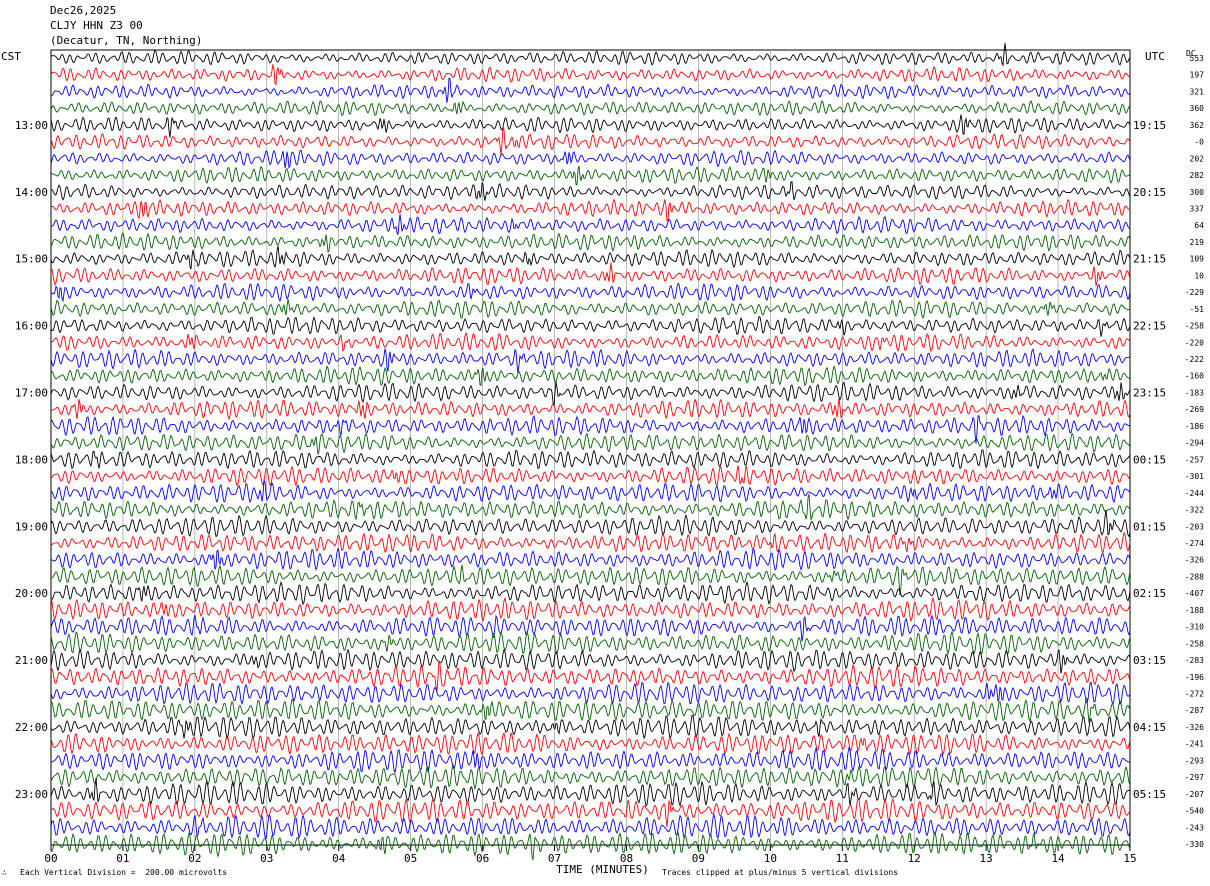  What do you see at coordinates (31, 125) in the screenshot?
I see `left-hour-label-0: 13:00` at bounding box center [31, 125].